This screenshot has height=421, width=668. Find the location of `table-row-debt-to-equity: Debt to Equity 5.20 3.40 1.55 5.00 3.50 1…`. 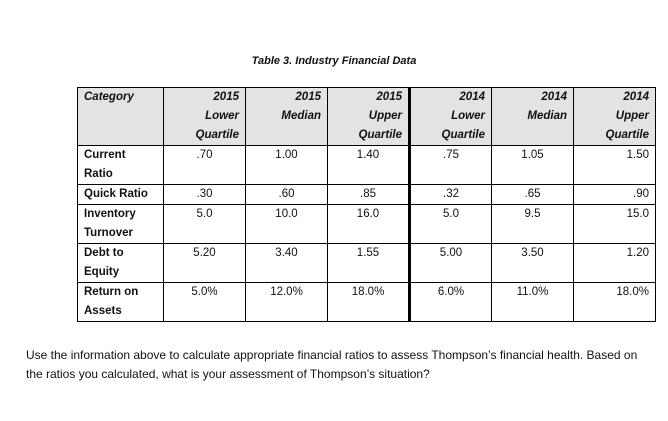

table-row-debt-to-equity: Debt to Equity 5.20 3.40 1.55 5.00 3.50 1… is located at coordinates (366, 263).